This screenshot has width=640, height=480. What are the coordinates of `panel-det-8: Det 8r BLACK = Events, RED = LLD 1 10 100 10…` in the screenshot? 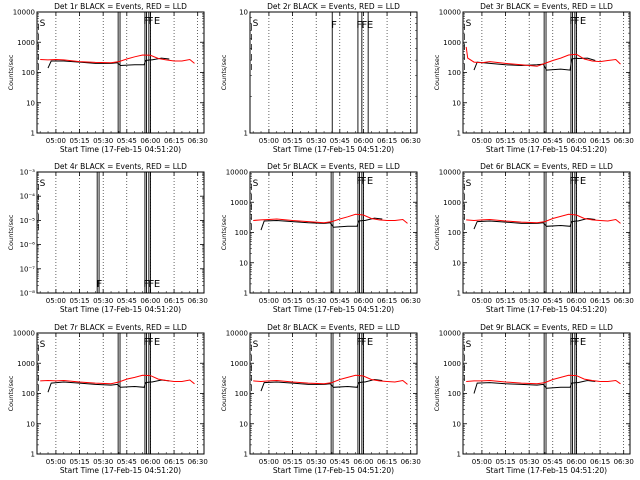 It's located at (320, 399).